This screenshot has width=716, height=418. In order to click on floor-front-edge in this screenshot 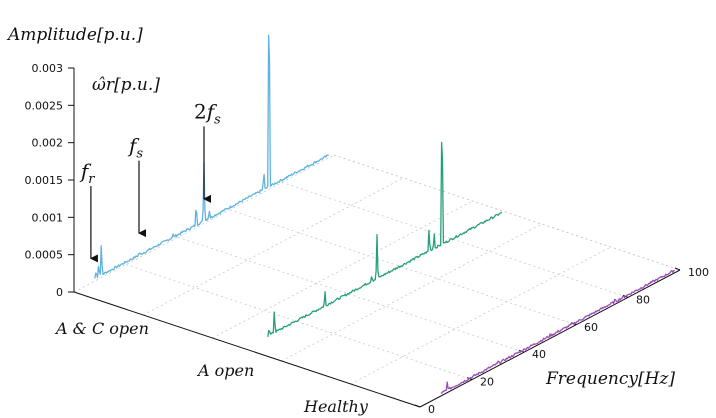, I will do `click(247, 349)`.